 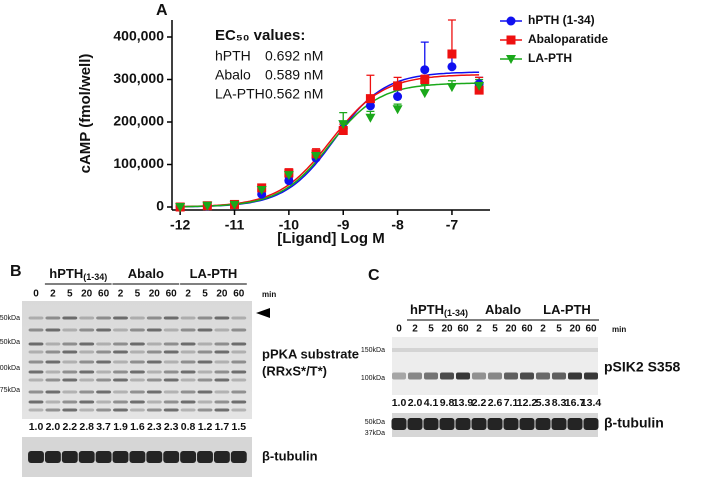 What do you see at coordinates (503, 309) in the screenshot?
I see `group-label: Abalo` at bounding box center [503, 309].